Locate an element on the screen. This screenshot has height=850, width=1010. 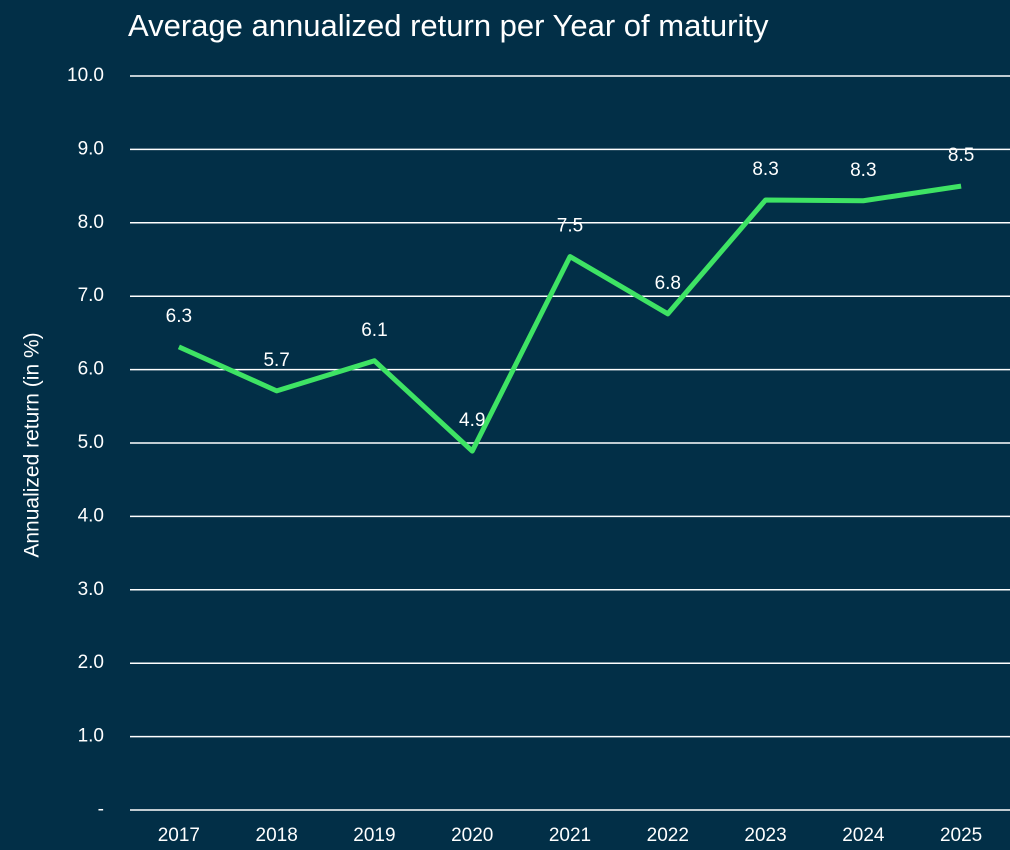
y-tick-label: 8.0 is located at coordinates (91, 222).